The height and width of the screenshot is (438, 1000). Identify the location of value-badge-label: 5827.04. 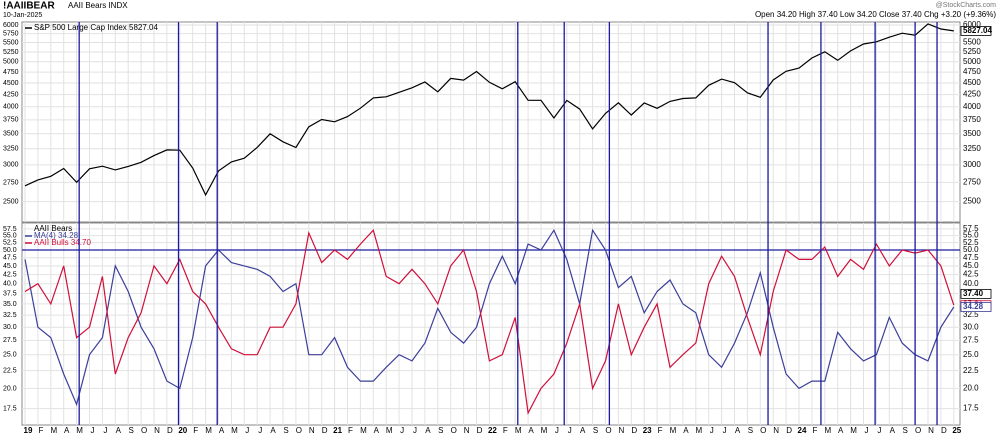
(977, 30).